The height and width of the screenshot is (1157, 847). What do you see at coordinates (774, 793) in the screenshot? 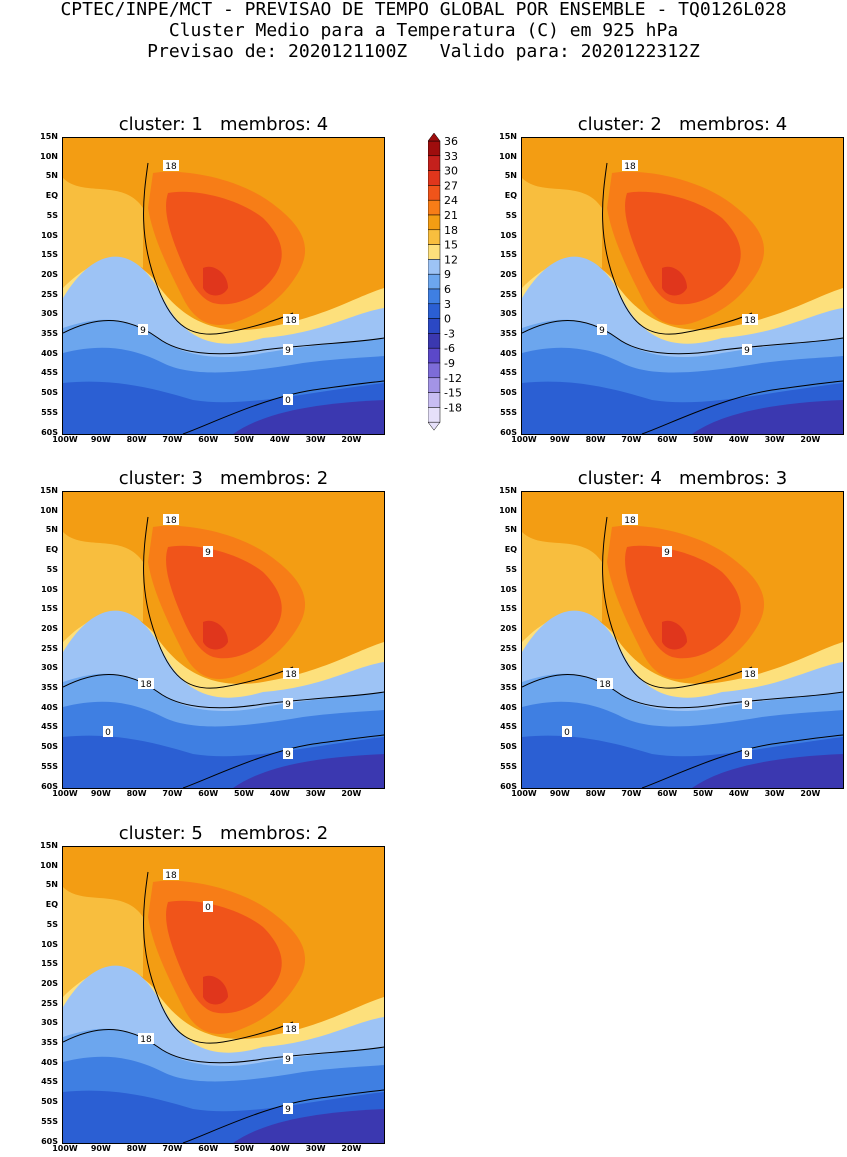
I see `lon-label: 30W` at bounding box center [774, 793].